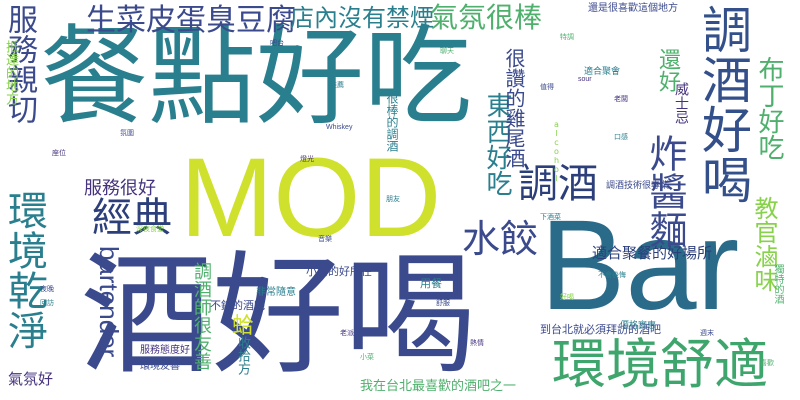 The width and height of the screenshot is (800, 400). Describe the element at coordinates (667, 70) in the screenshot. I see `word-cloud-term: 還好` at that location.